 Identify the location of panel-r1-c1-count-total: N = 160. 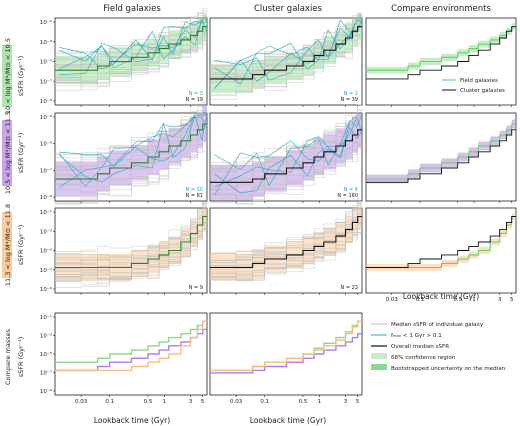
(347, 196).